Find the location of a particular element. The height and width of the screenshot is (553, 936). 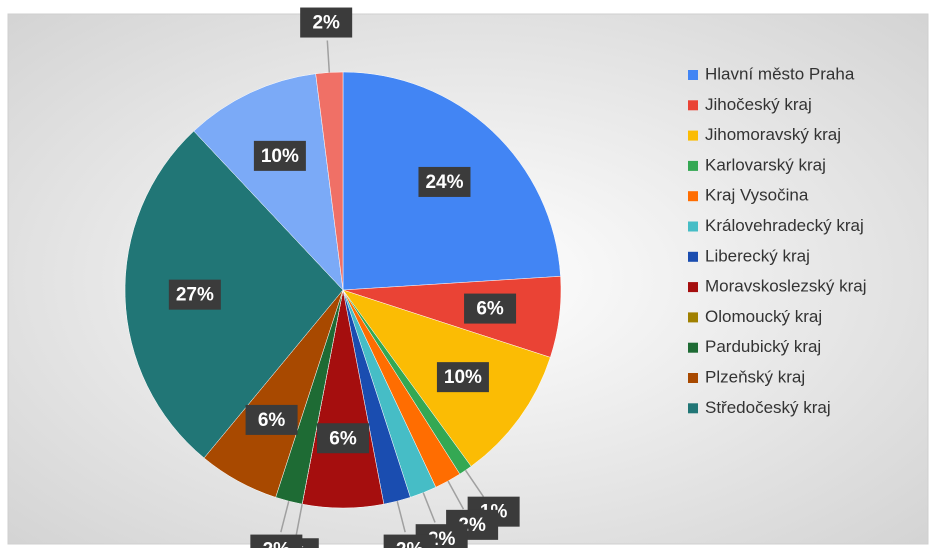

legend-label: Plzeňský kraj is located at coordinates (755, 376).